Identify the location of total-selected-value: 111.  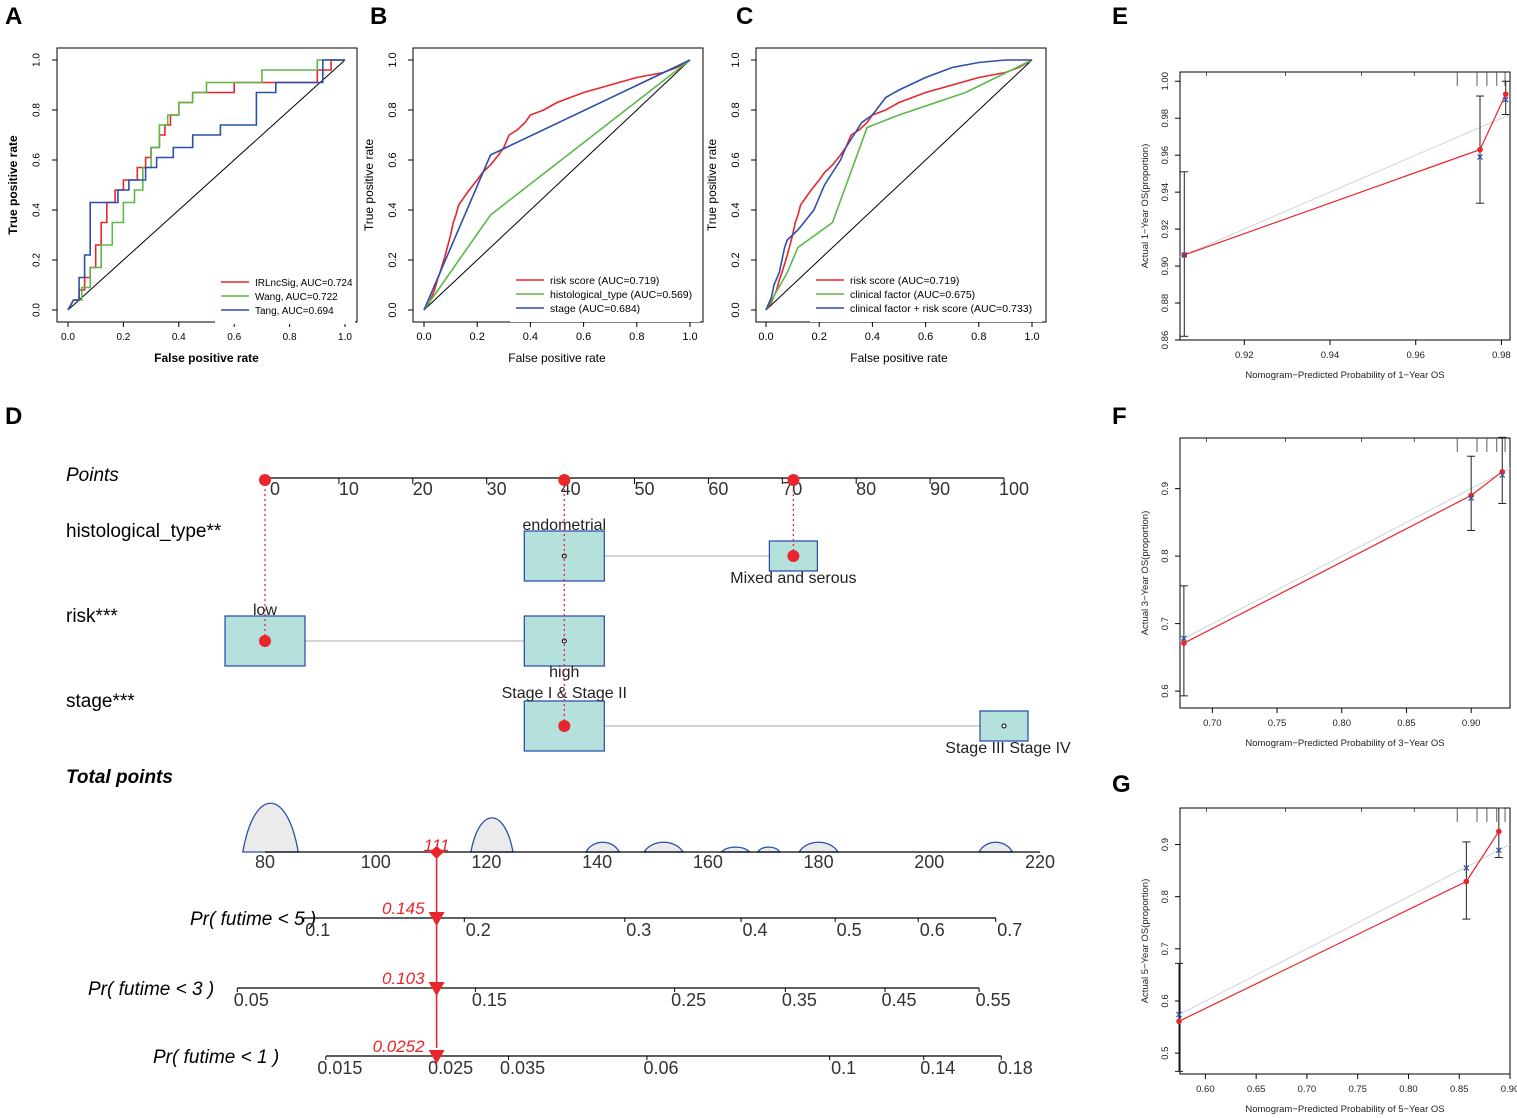
(437, 845).